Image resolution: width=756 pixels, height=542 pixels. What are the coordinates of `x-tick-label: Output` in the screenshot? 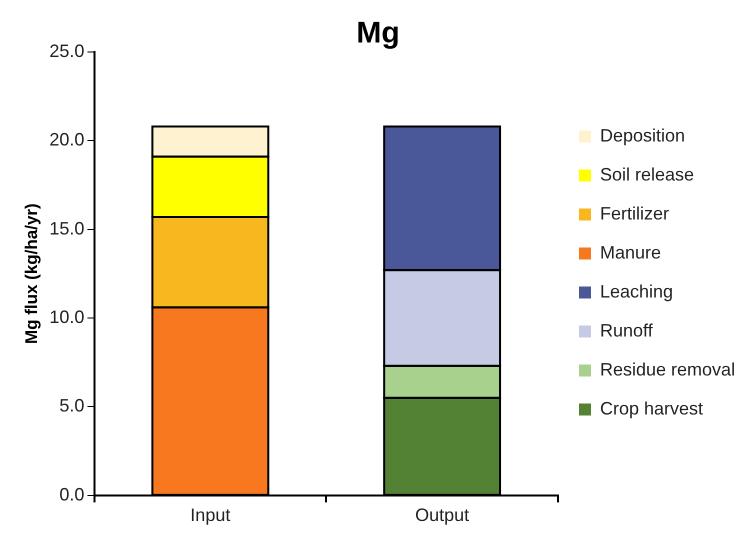 It's located at (442, 515).